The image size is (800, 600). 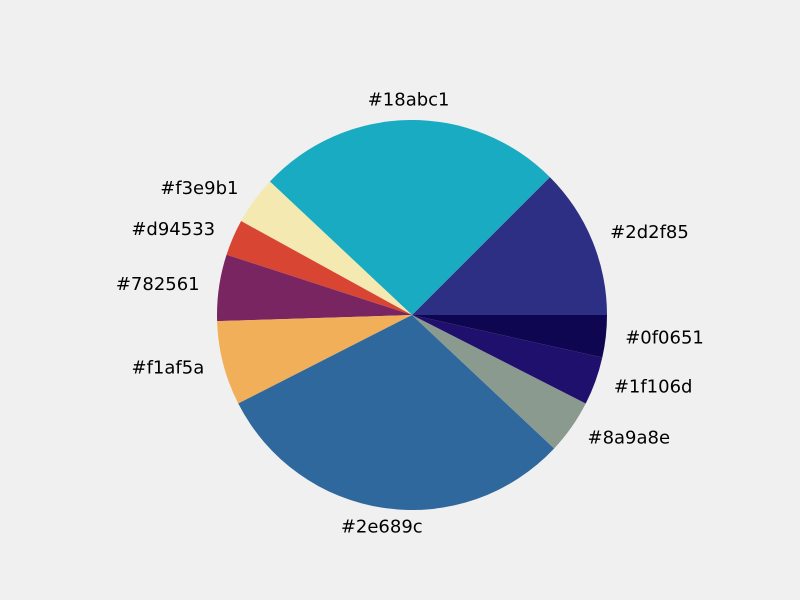 What do you see at coordinates (382, 526) in the screenshot?
I see `pie-slice-label-6: #2e689c` at bounding box center [382, 526].